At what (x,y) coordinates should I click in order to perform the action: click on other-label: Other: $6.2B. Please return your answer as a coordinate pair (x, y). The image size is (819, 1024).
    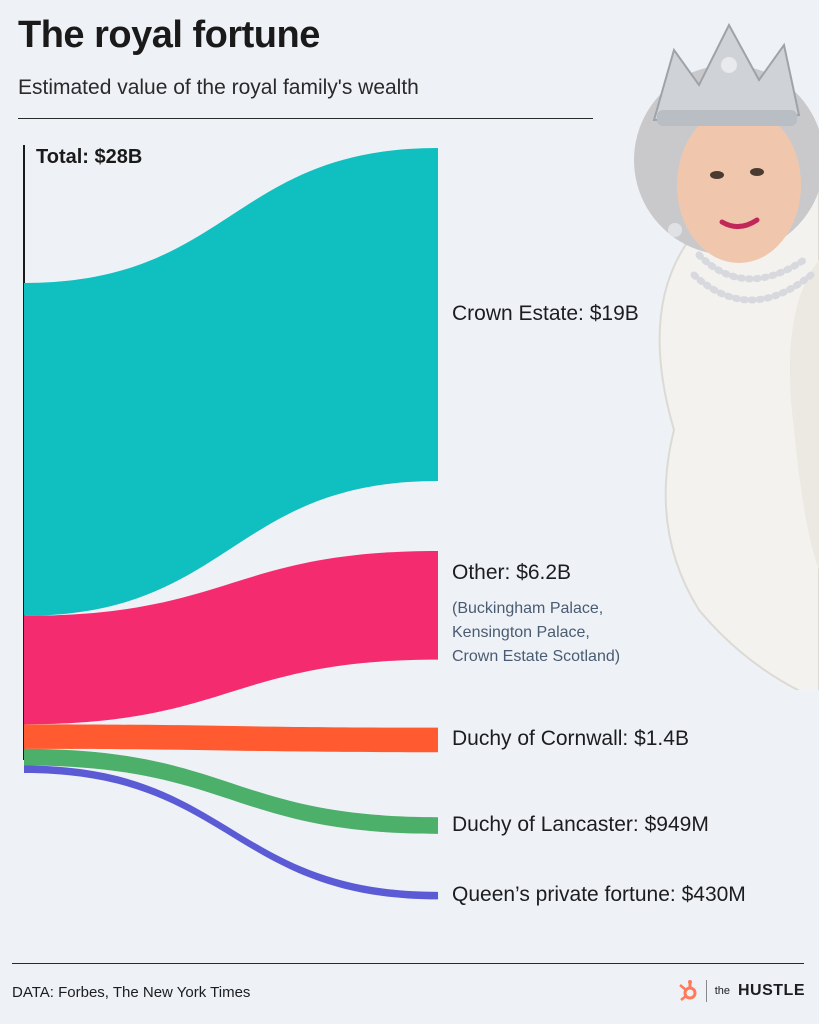
    Looking at the image, I should click on (512, 572).